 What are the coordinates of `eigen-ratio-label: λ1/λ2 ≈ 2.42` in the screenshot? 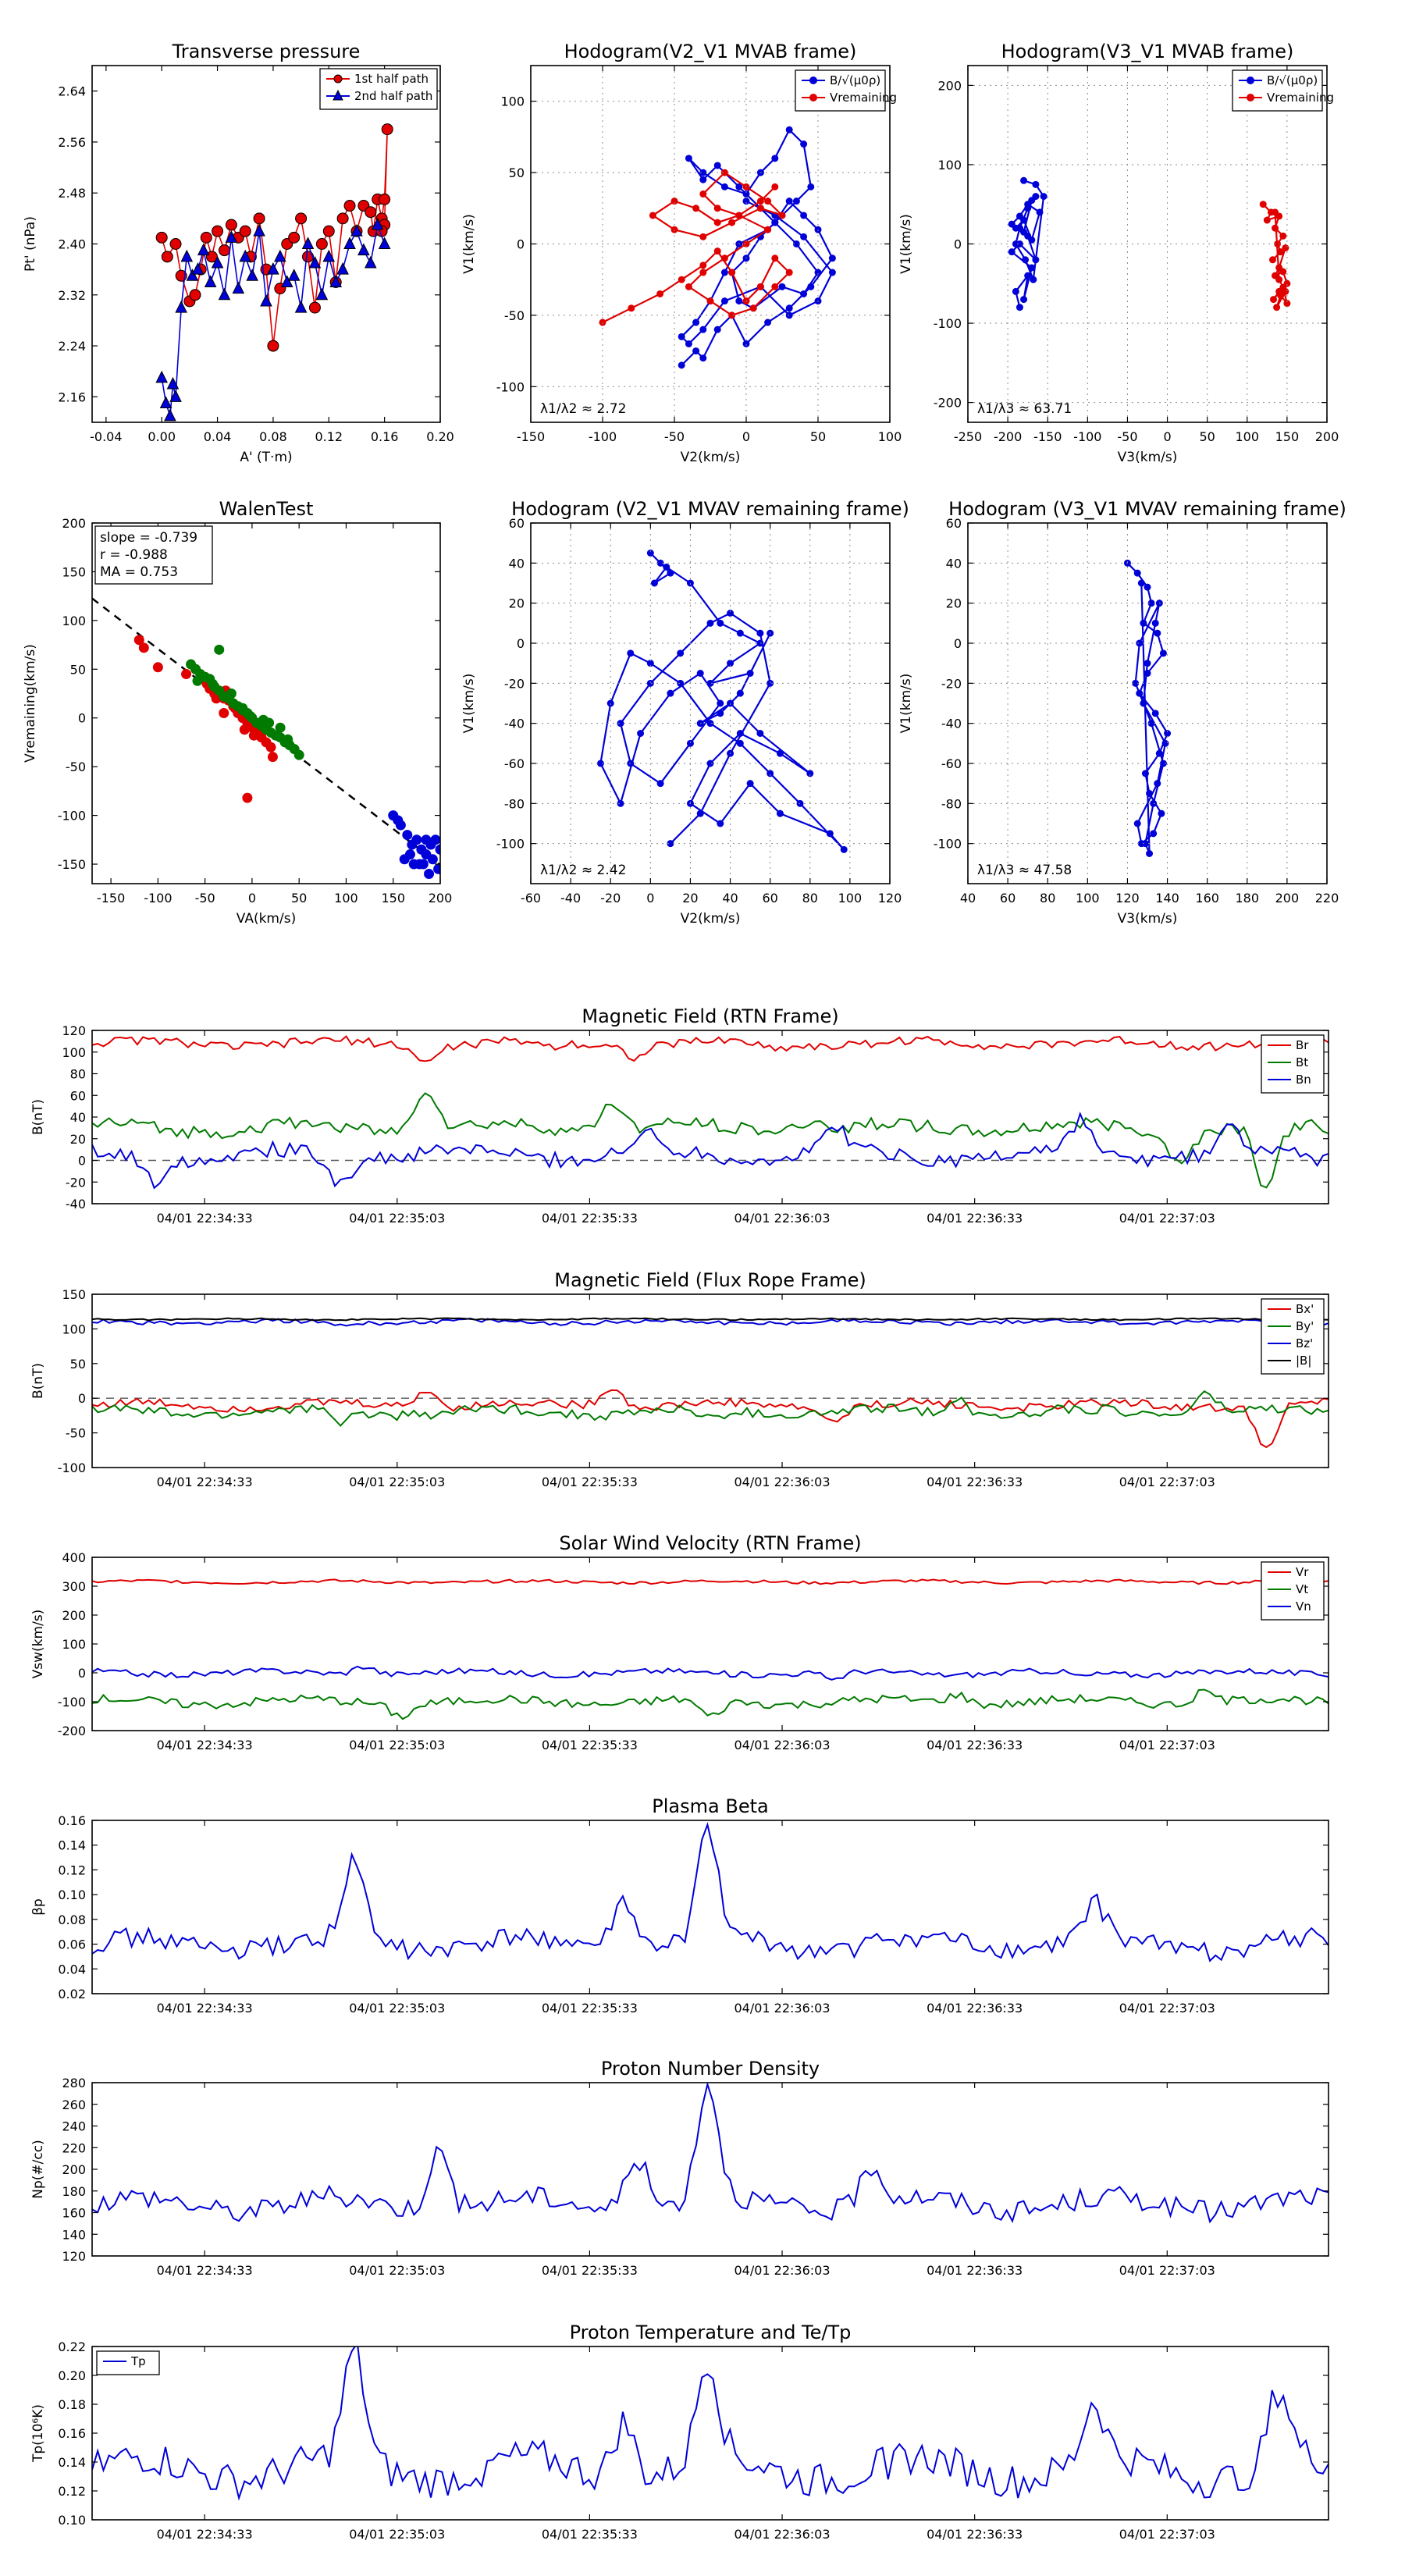 It's located at (583, 870).